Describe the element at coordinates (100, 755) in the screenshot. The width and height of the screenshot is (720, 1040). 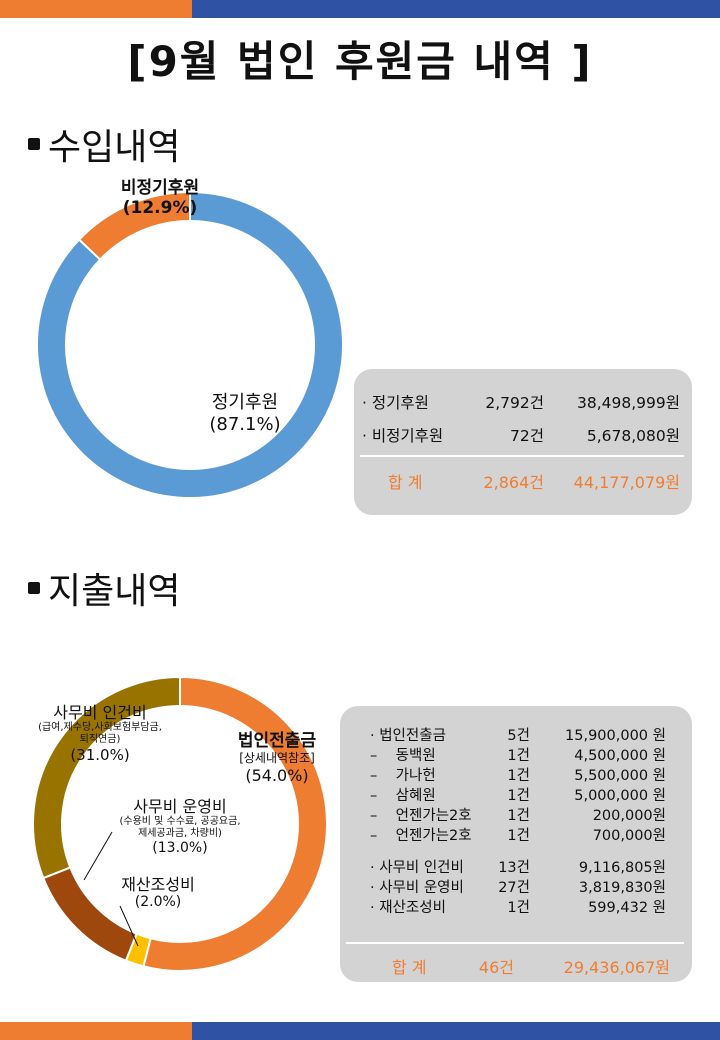
I see `labor-pct: (31.0%)` at that location.